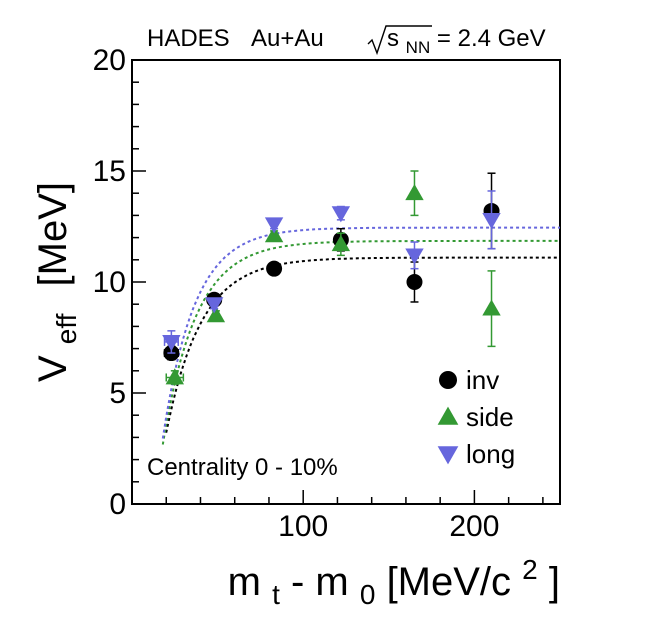 The image size is (664, 630). I want to click on x-label-sup: 2, so click(530, 569).